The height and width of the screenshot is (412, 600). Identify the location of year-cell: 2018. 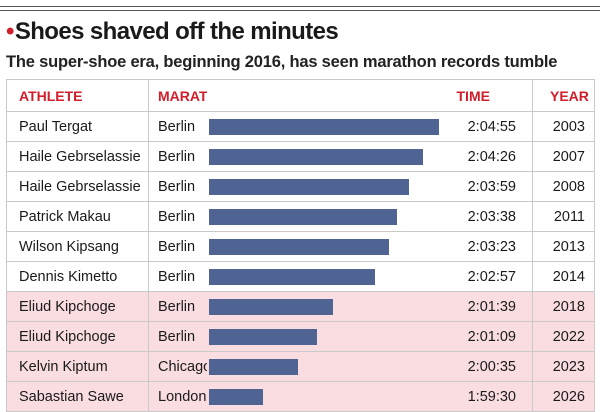
(563, 306).